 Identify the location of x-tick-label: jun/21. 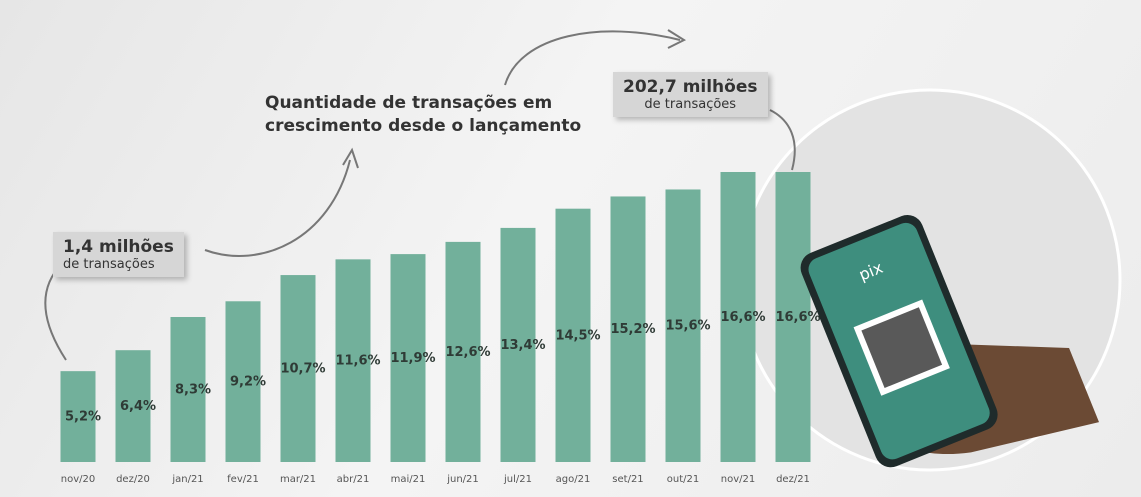
(462, 479).